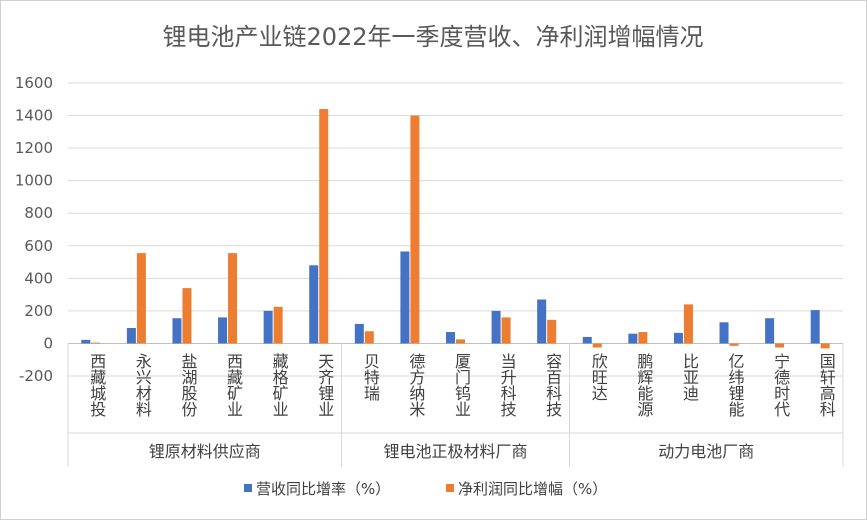 The height and width of the screenshot is (520, 867). Describe the element at coordinates (279, 385) in the screenshot. I see `category-label: 藏格矿业` at that location.